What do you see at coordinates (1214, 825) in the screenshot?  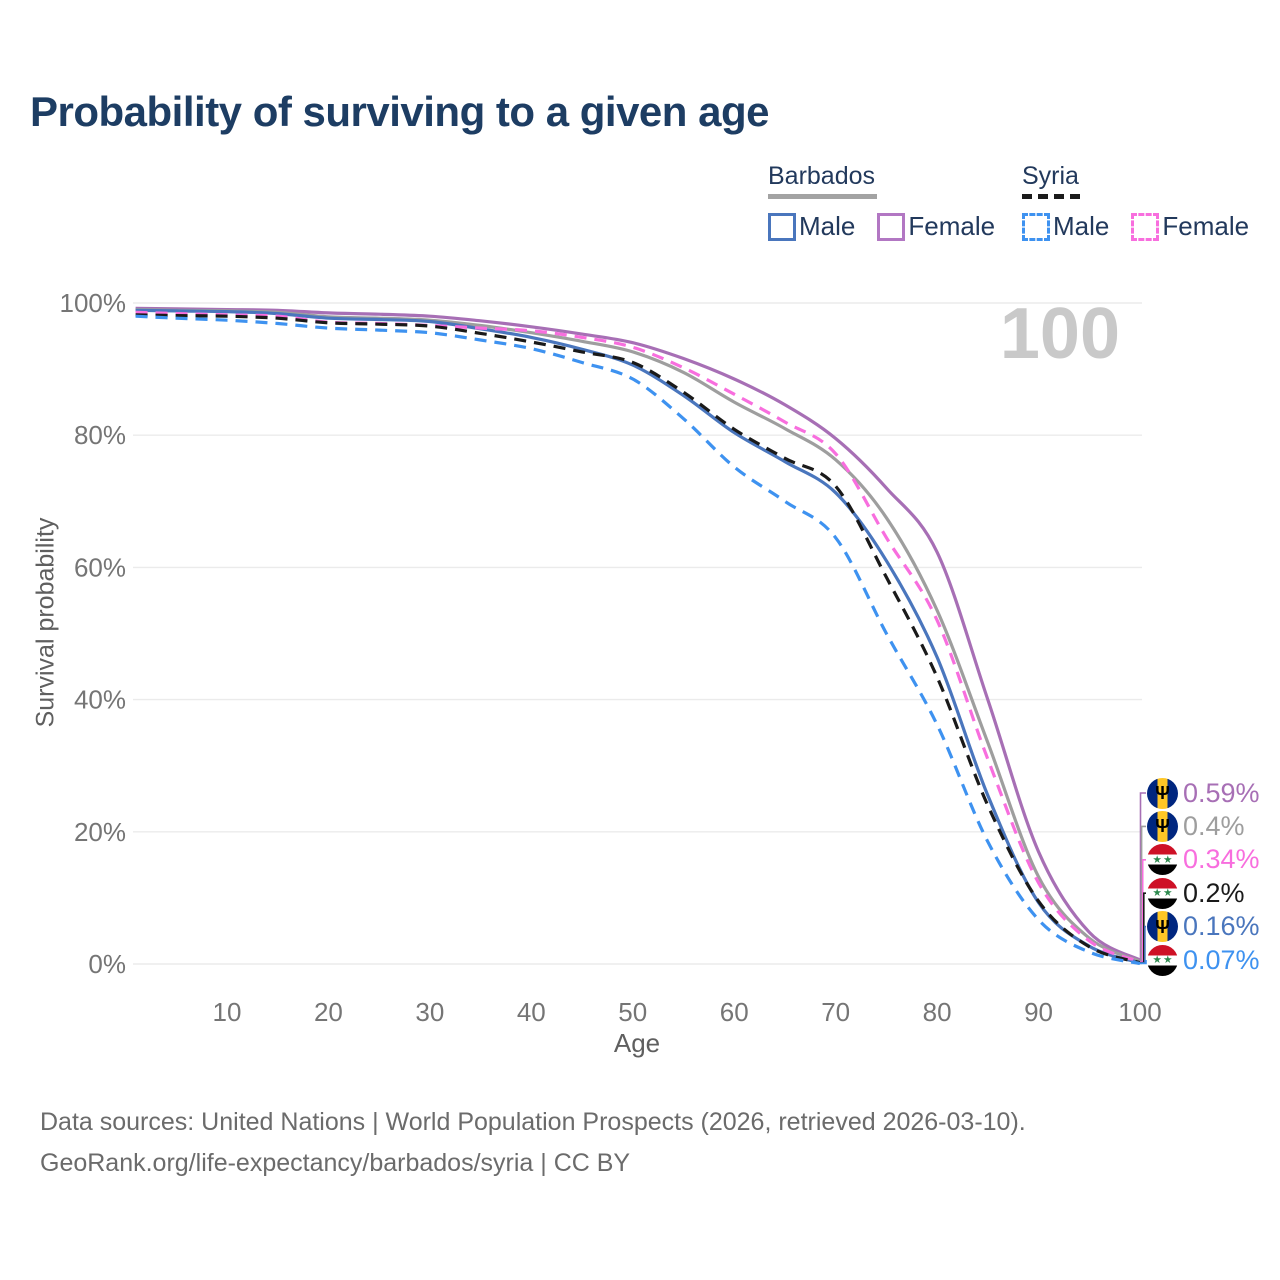 I see `end-value-label: 0.4%` at bounding box center [1214, 825].